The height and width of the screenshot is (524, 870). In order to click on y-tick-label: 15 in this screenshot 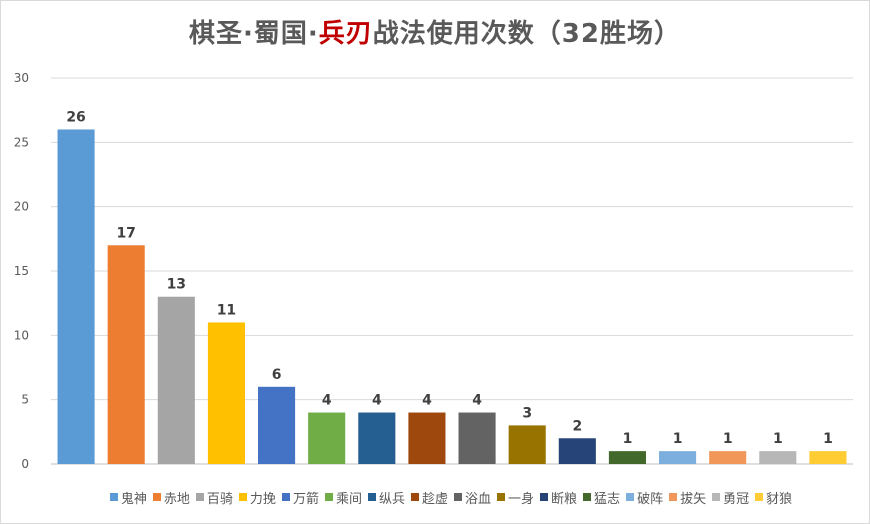, I will do `click(21, 271)`.